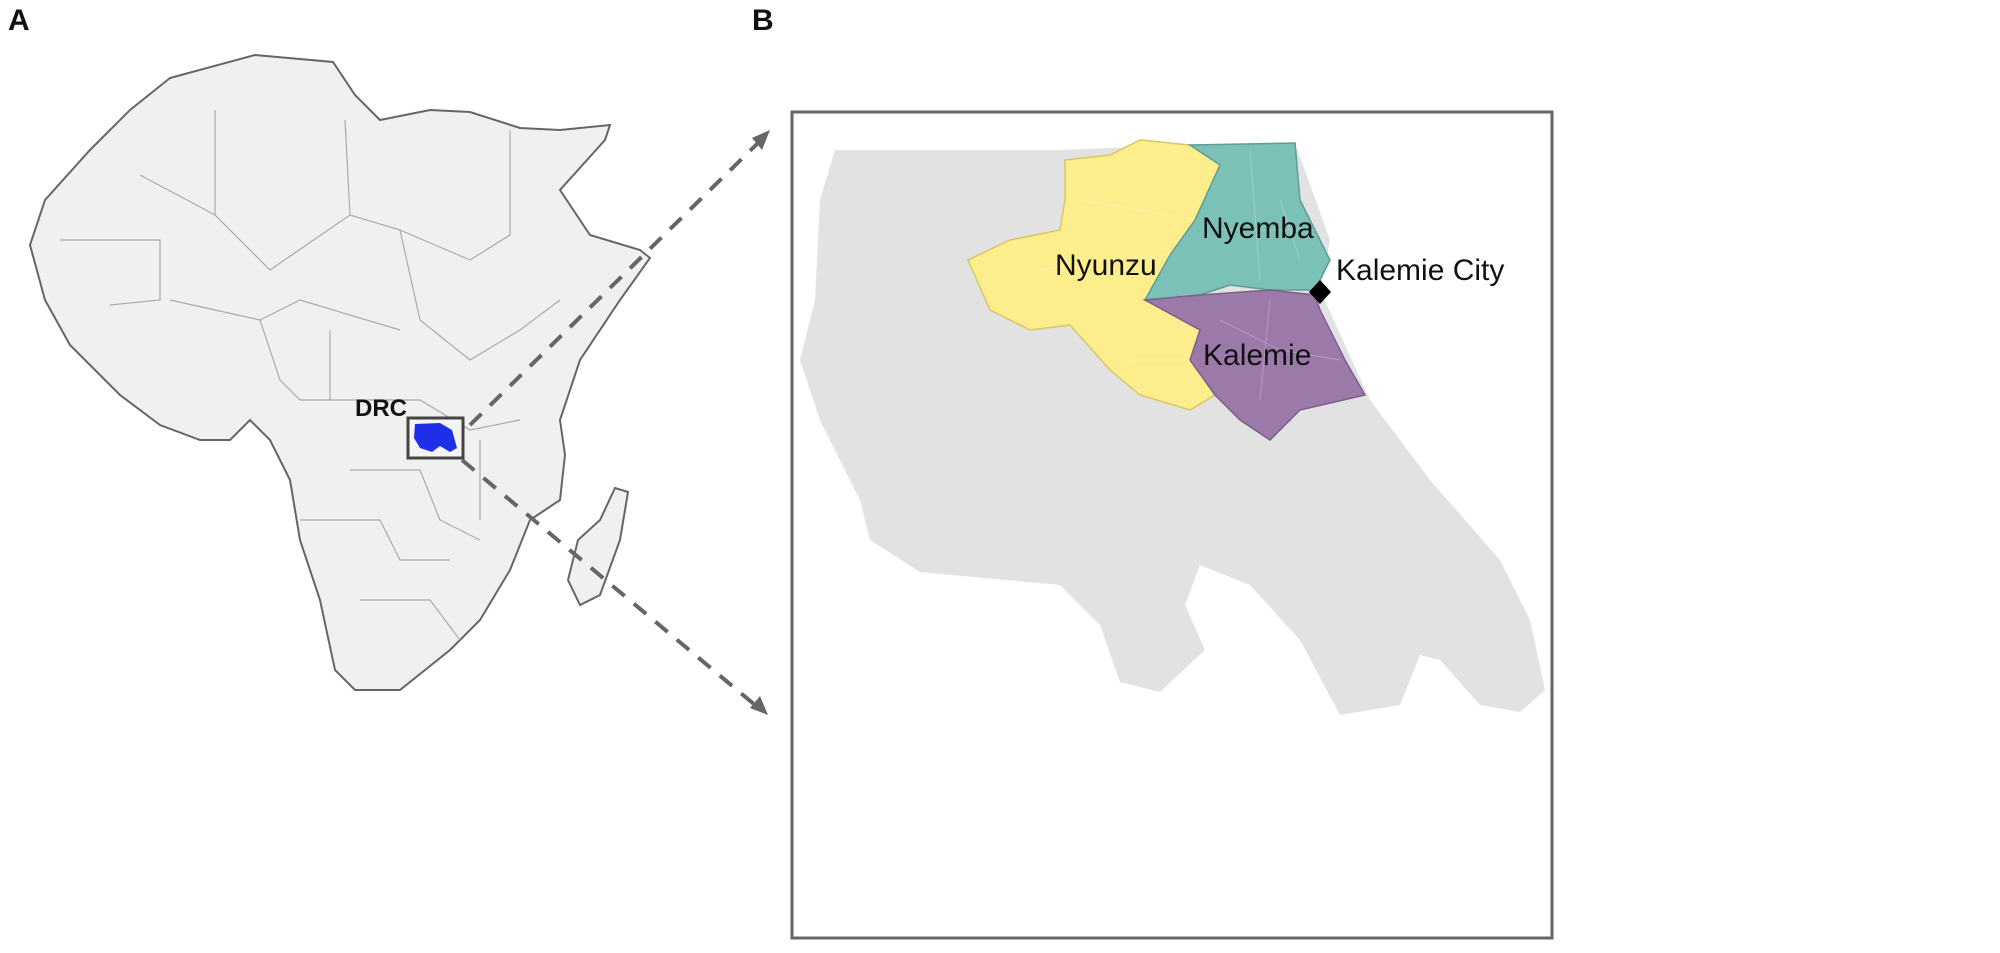 The height and width of the screenshot is (953, 2000). I want to click on health-area-borders, so click(1190, 275).